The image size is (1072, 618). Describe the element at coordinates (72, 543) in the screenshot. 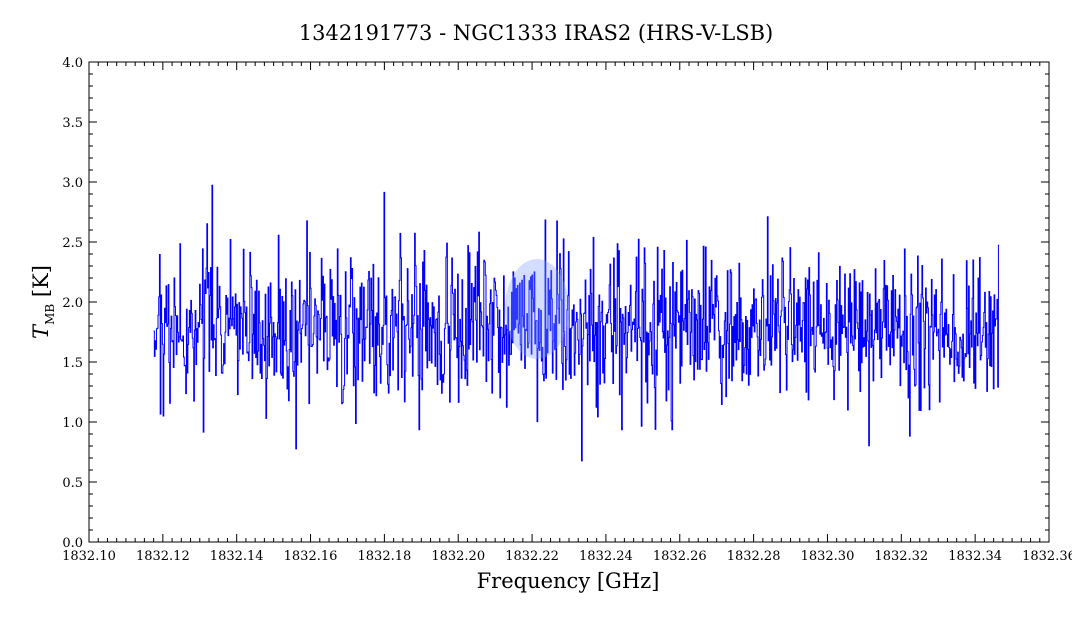

I see `y-tick-label: 0.0` at that location.